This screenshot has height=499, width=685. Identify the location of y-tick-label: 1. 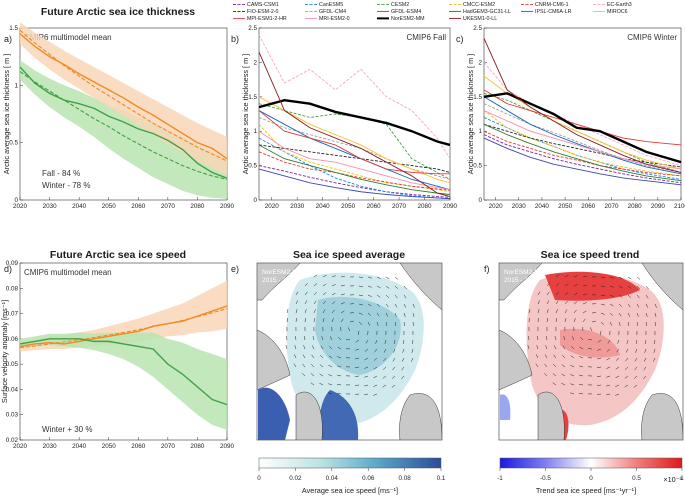
(480, 131).